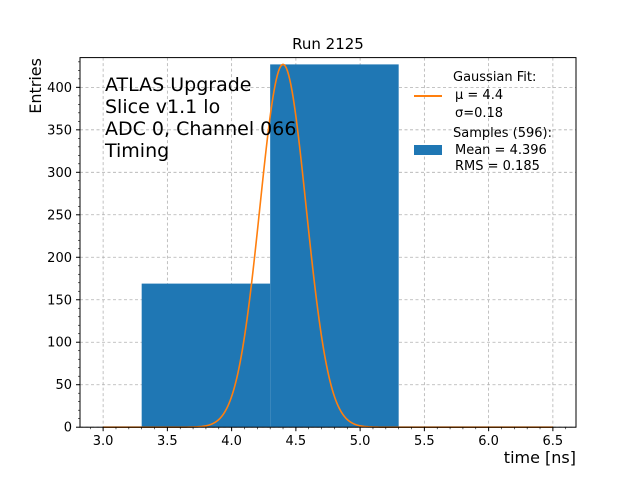  What do you see at coordinates (167, 441) in the screenshot?
I see `x-tick-label: 3.5` at bounding box center [167, 441].